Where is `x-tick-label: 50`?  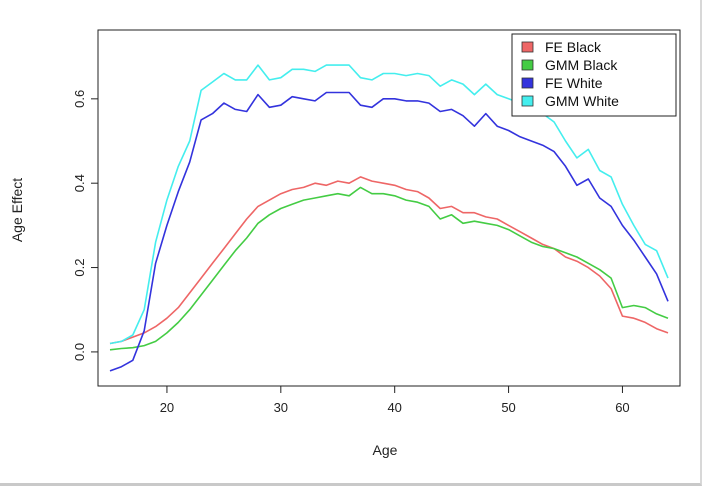 x-tick-label: 50 is located at coordinates (508, 407).